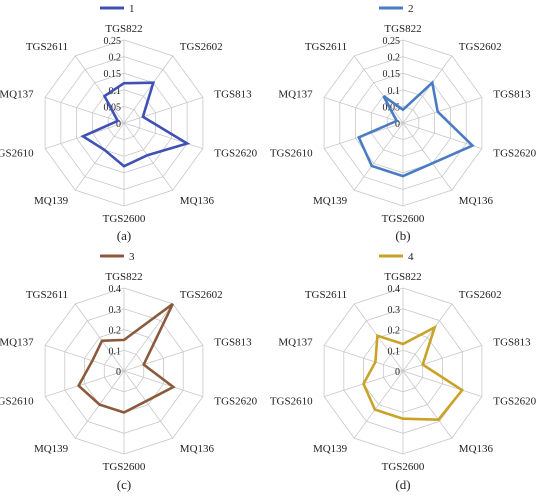  I want to click on legend-label: 4, so click(411, 257).